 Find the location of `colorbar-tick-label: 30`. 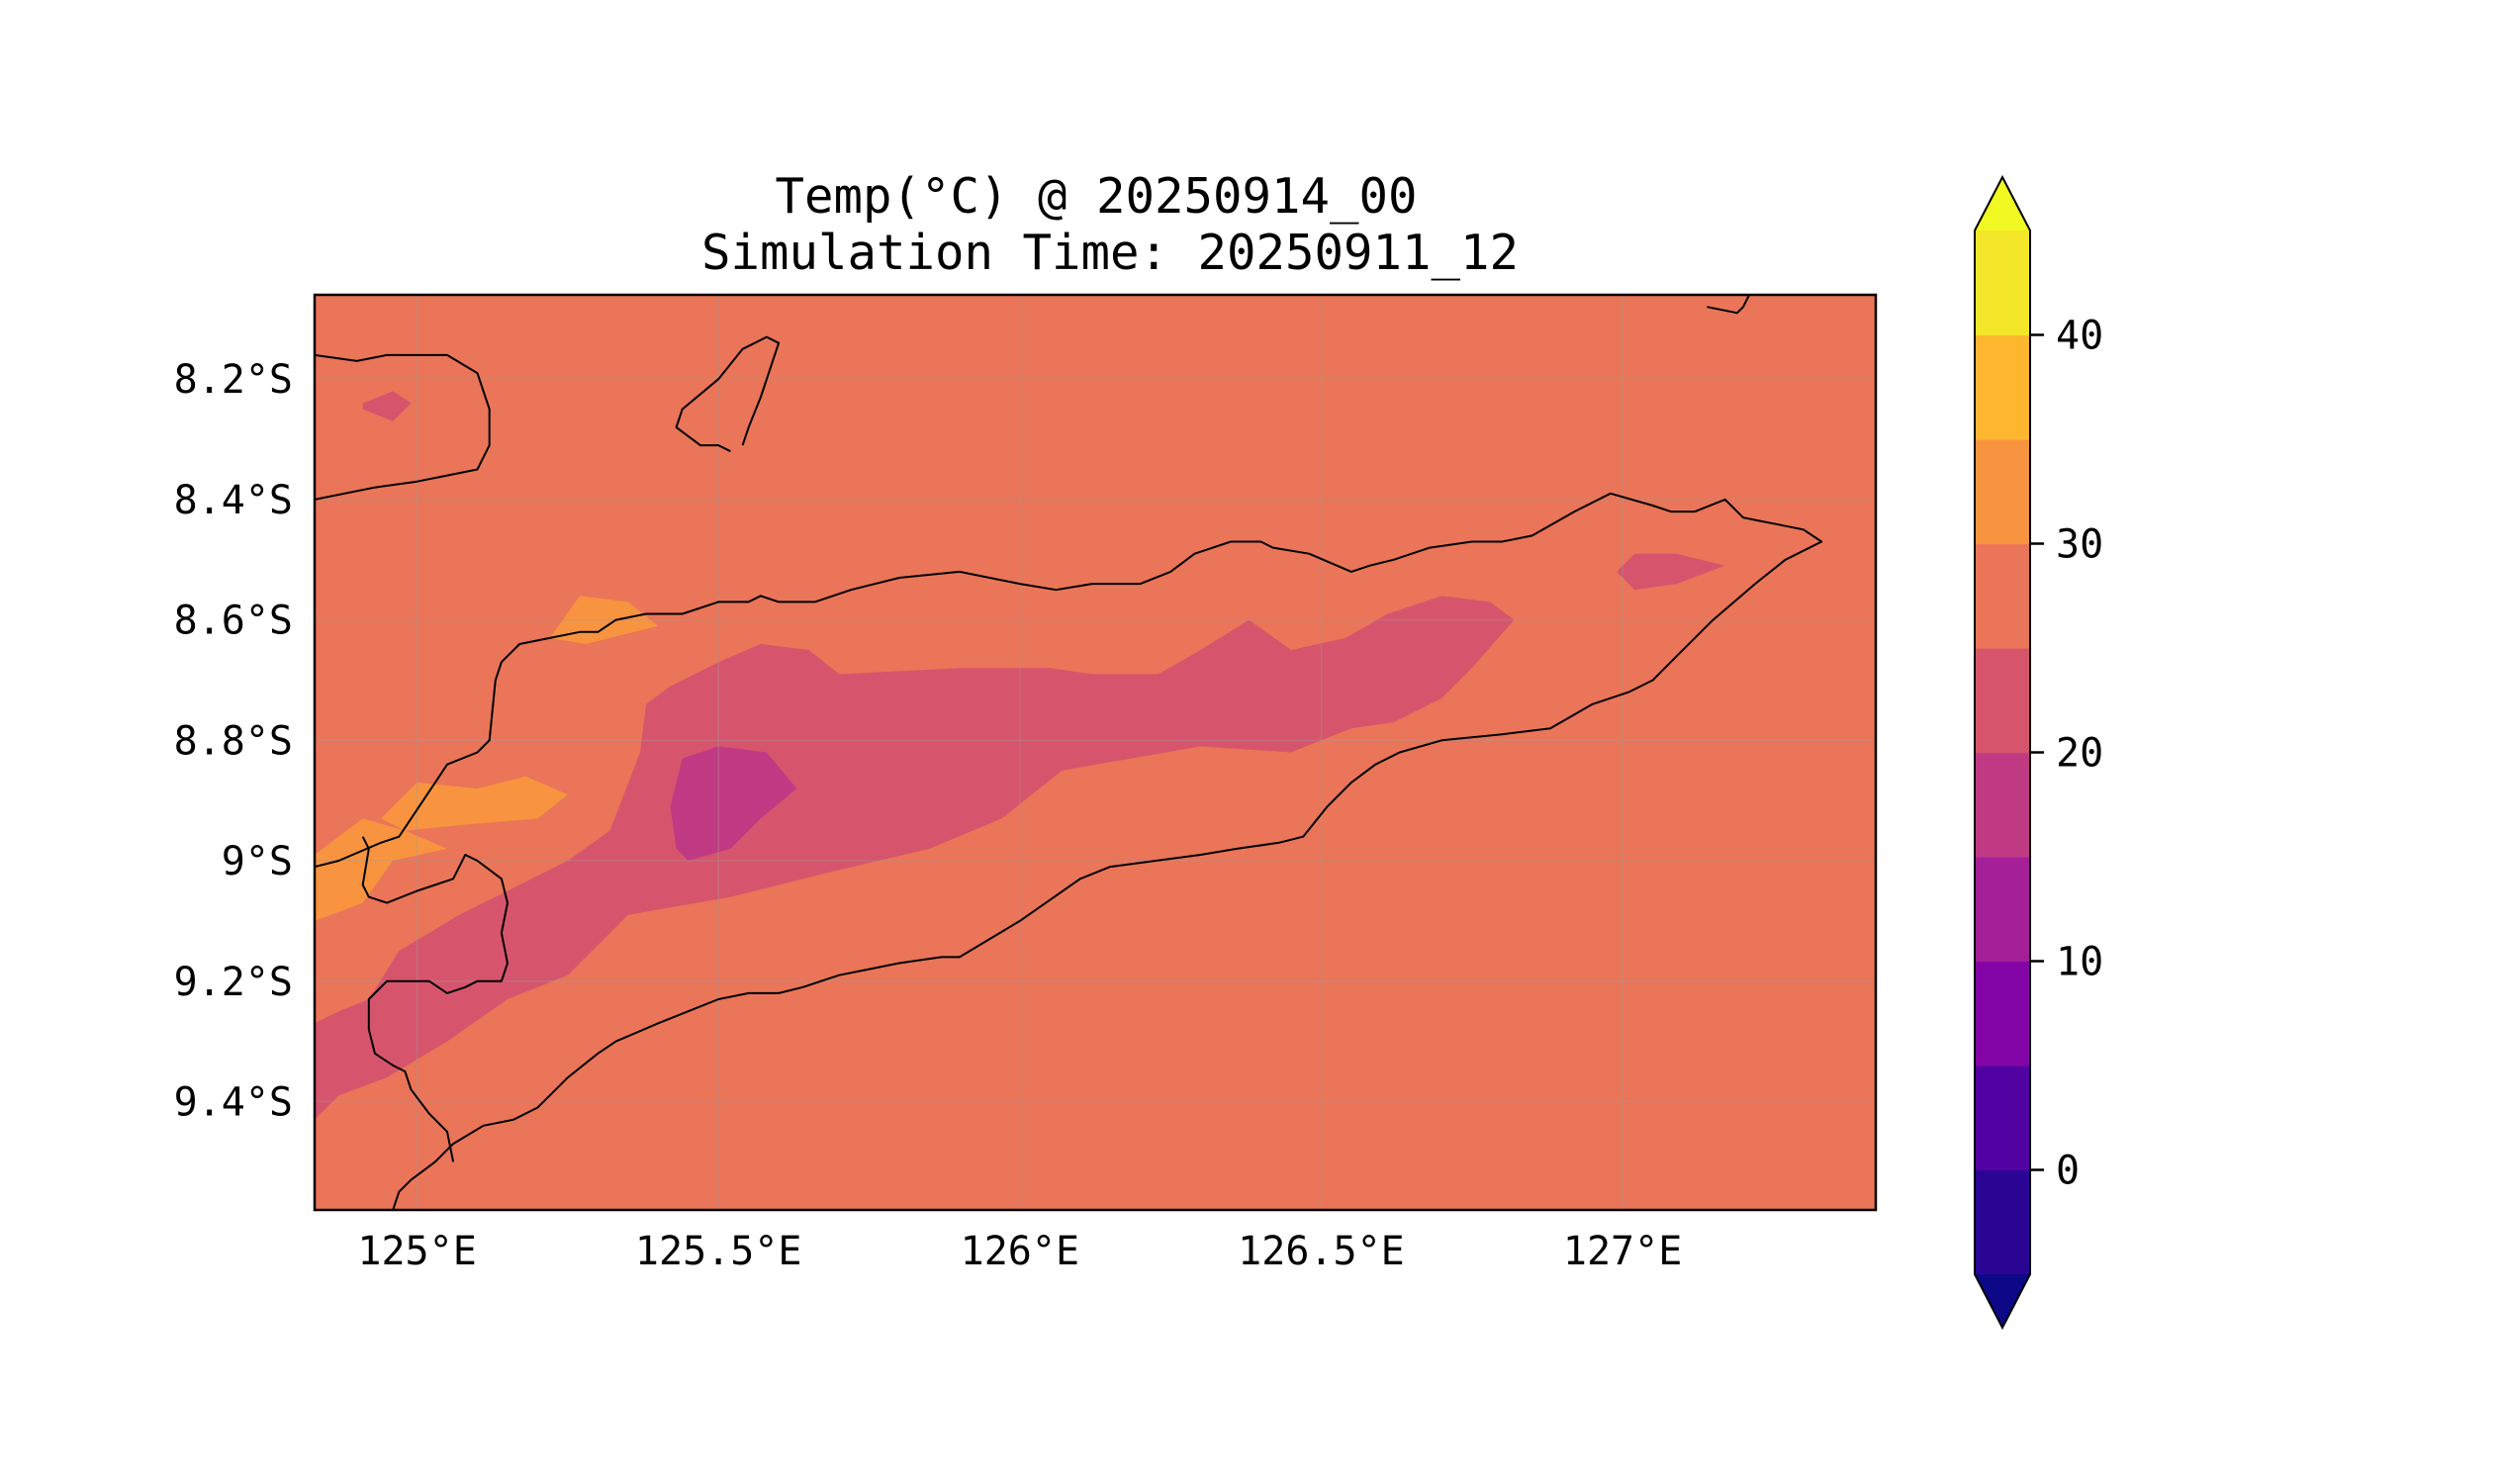

colorbar-tick-label: 30 is located at coordinates (2079, 545).